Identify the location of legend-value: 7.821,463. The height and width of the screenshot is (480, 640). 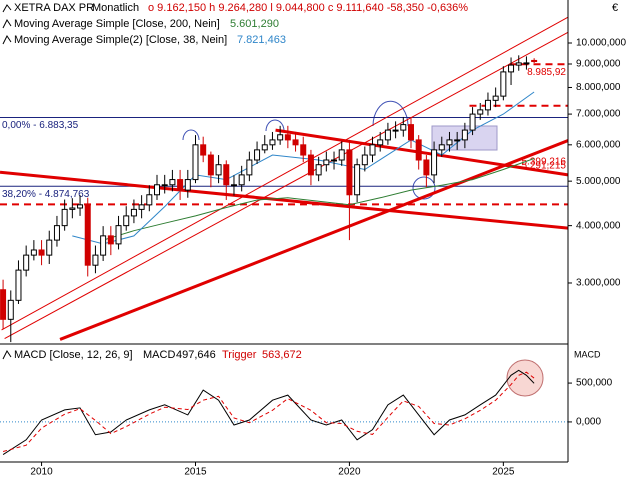
(261, 40).